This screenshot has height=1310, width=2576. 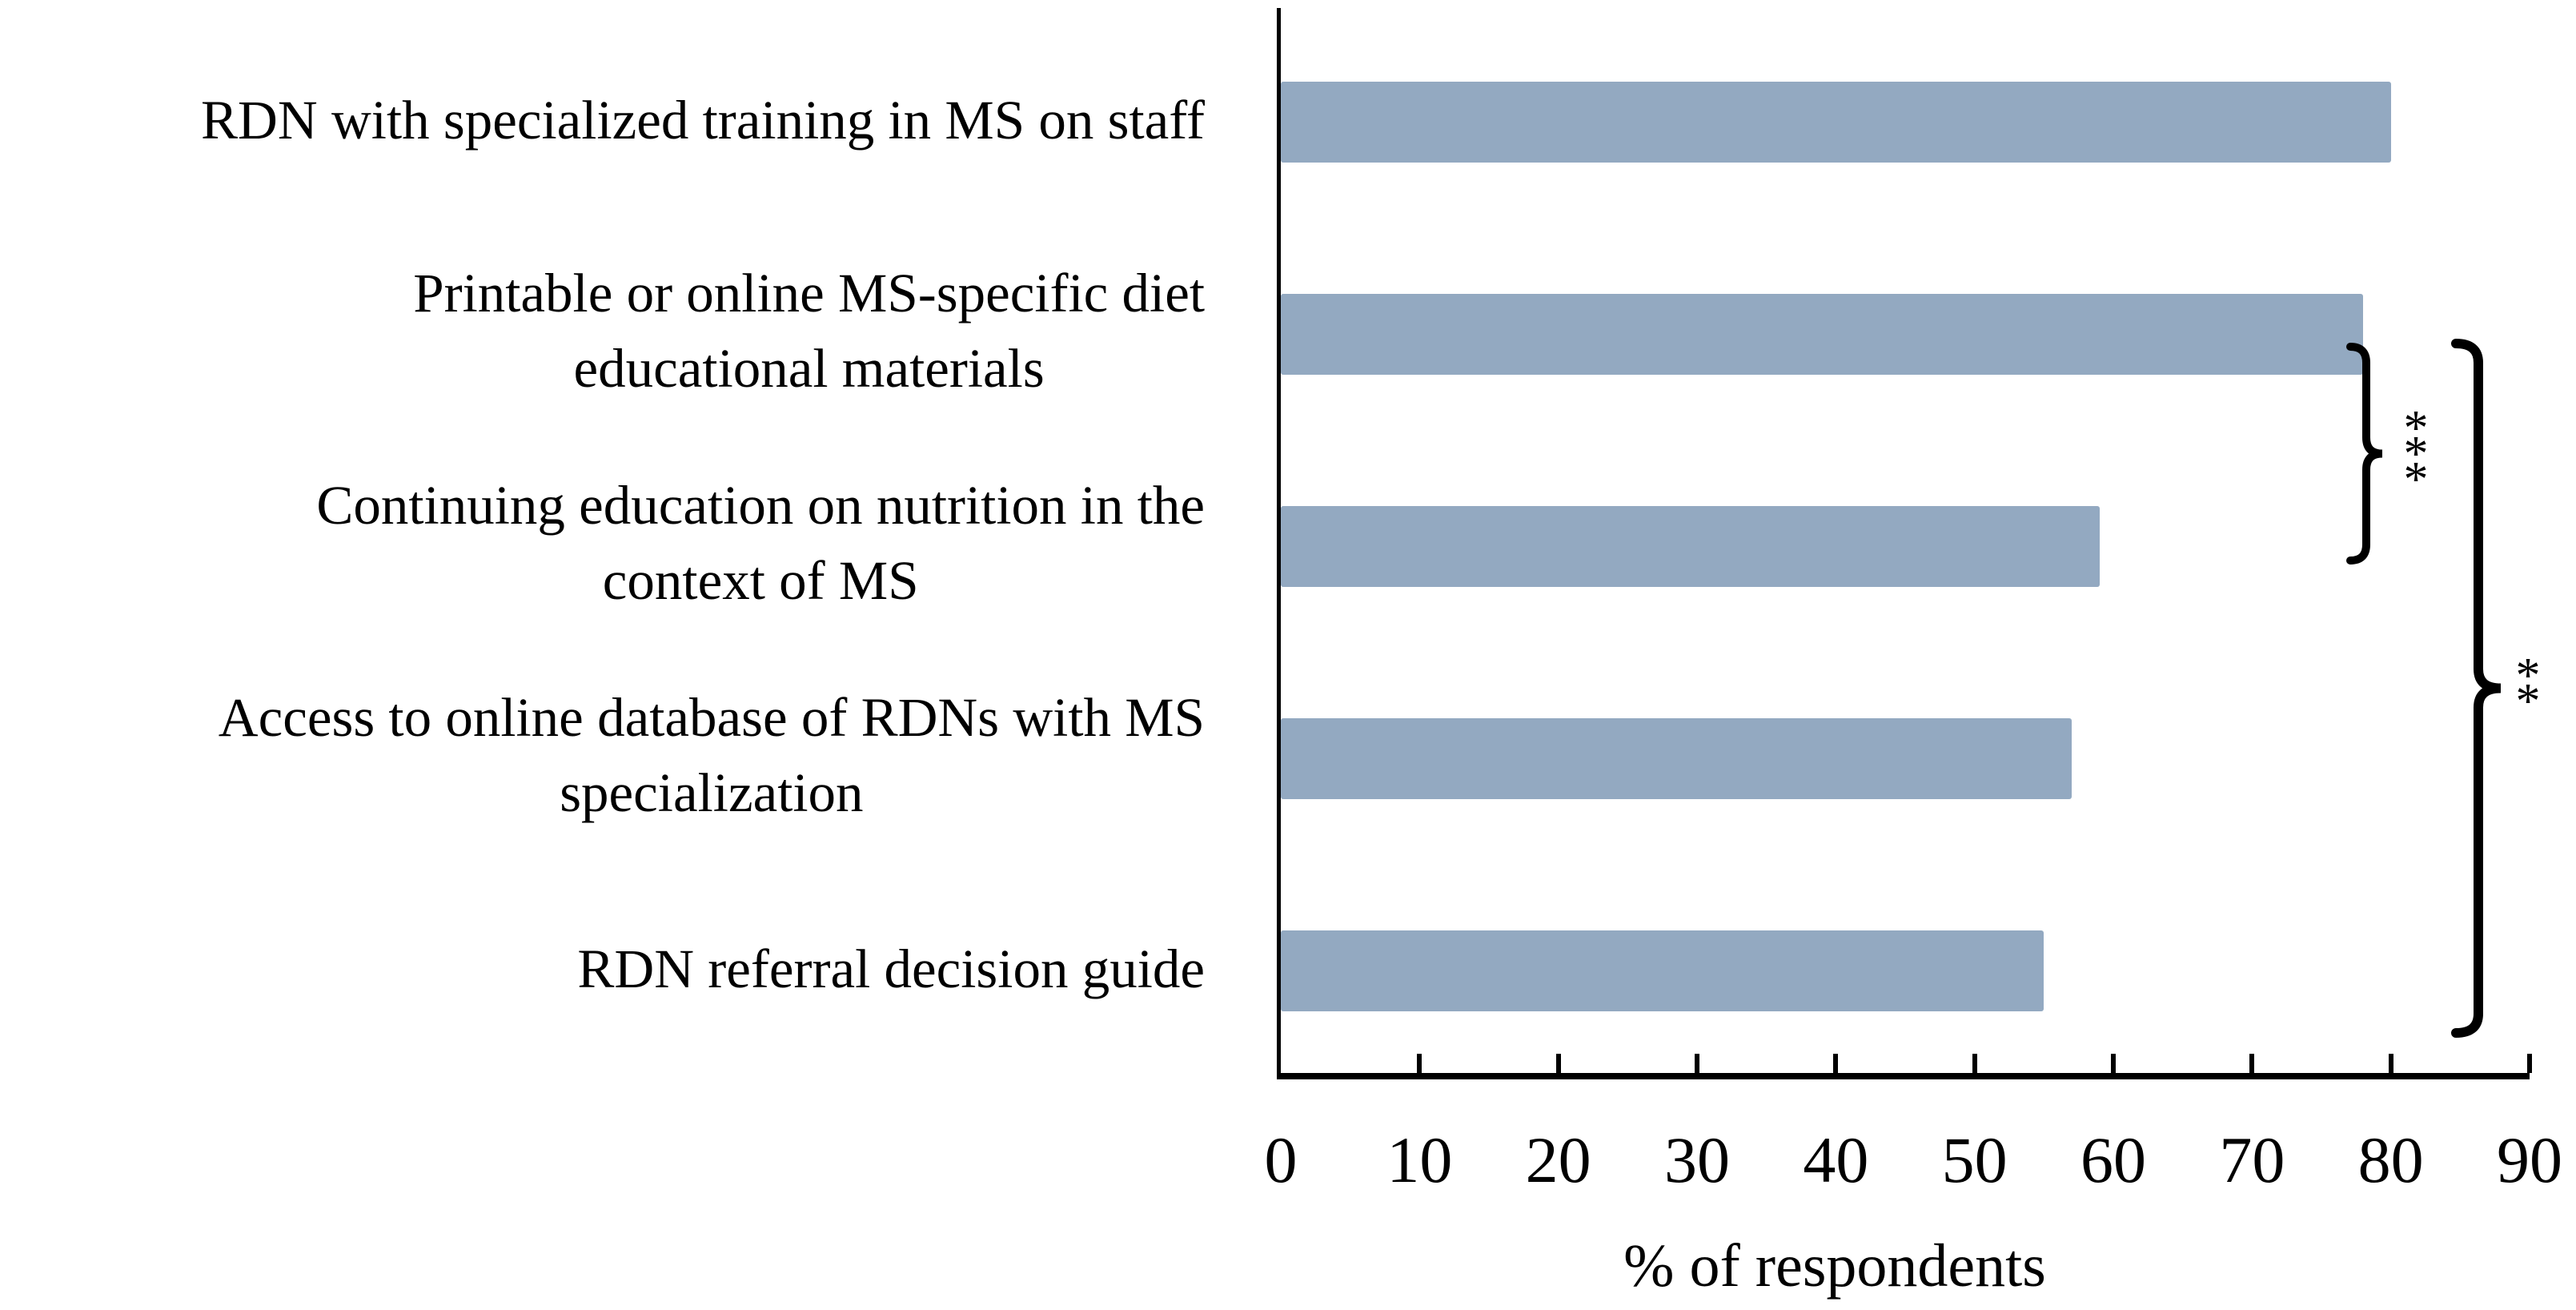 I want to click on x-axis-tick-label: 40, so click(x=1836, y=1159).